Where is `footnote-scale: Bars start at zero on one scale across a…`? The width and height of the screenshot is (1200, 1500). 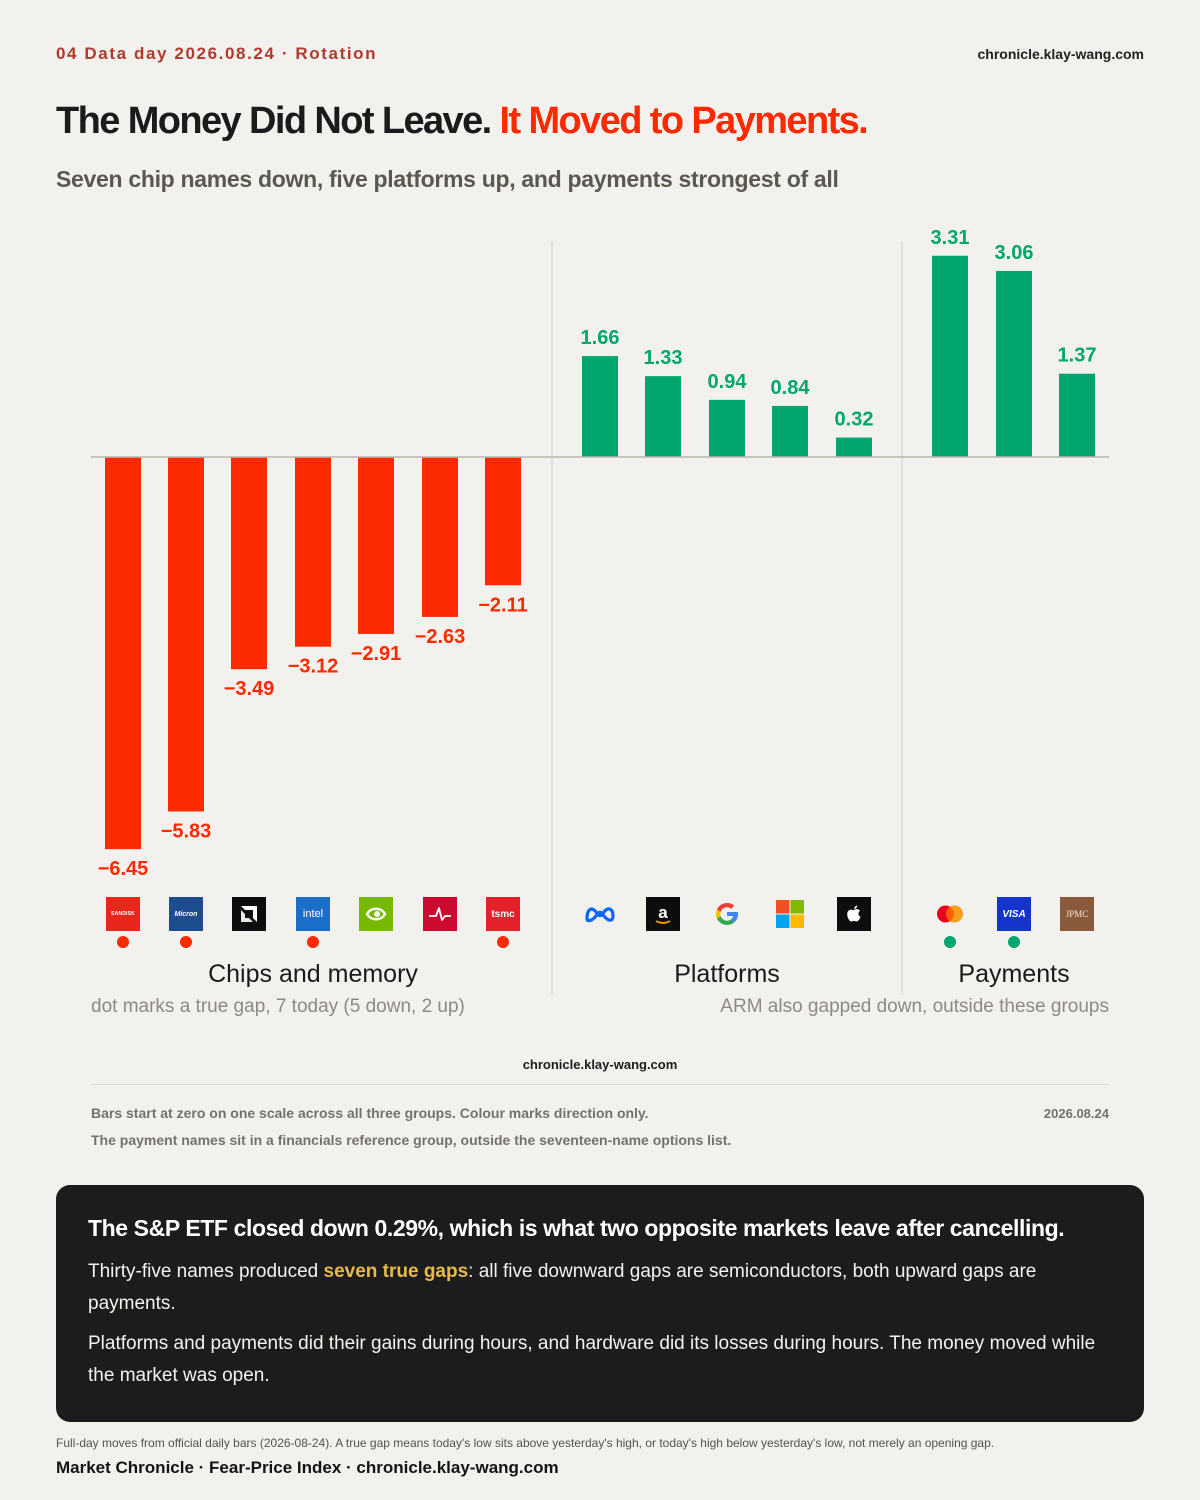 footnote-scale: Bars start at zero on one scale across a… is located at coordinates (370, 1113).